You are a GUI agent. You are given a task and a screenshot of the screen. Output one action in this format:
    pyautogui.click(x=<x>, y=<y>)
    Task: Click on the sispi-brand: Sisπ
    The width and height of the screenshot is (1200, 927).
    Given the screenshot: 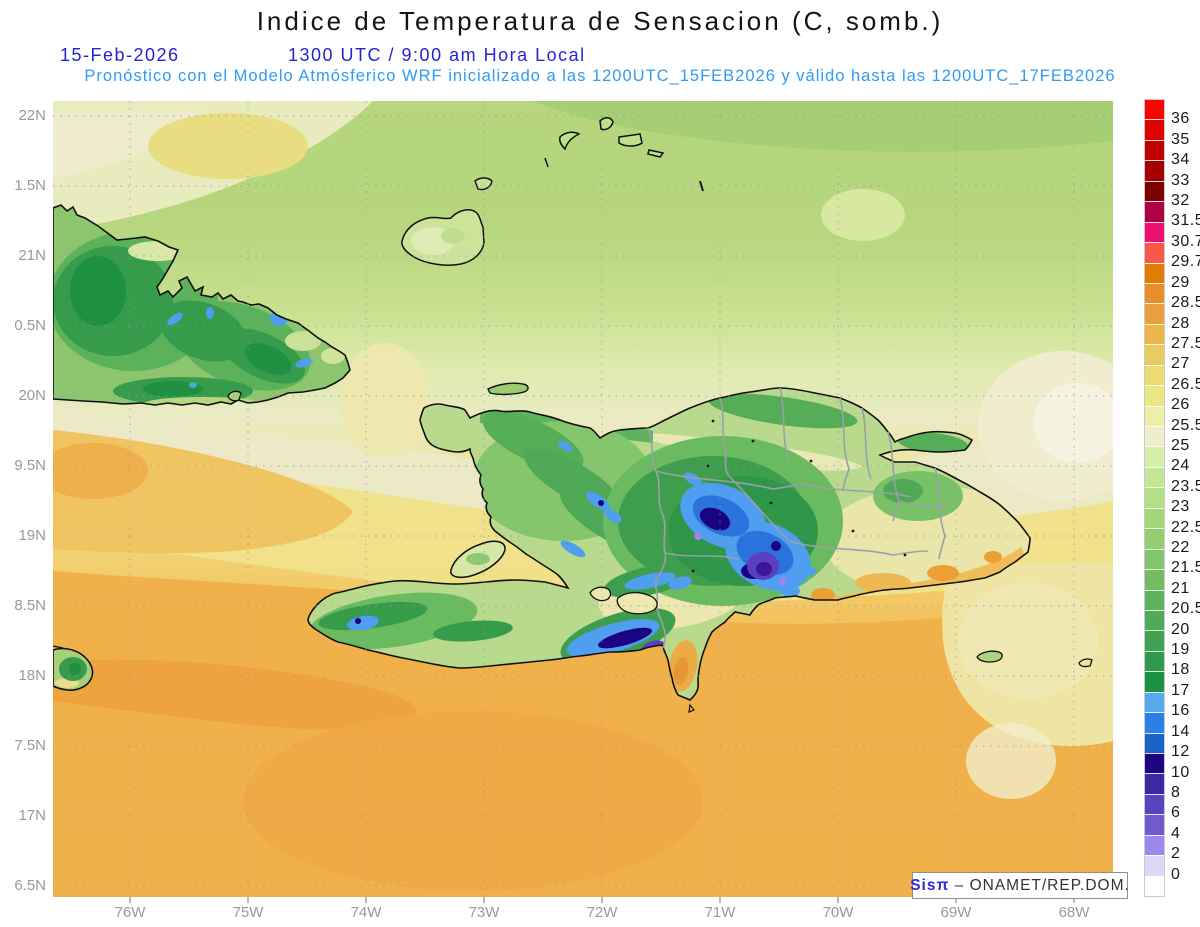 What is the action you would take?
    pyautogui.click(x=930, y=885)
    